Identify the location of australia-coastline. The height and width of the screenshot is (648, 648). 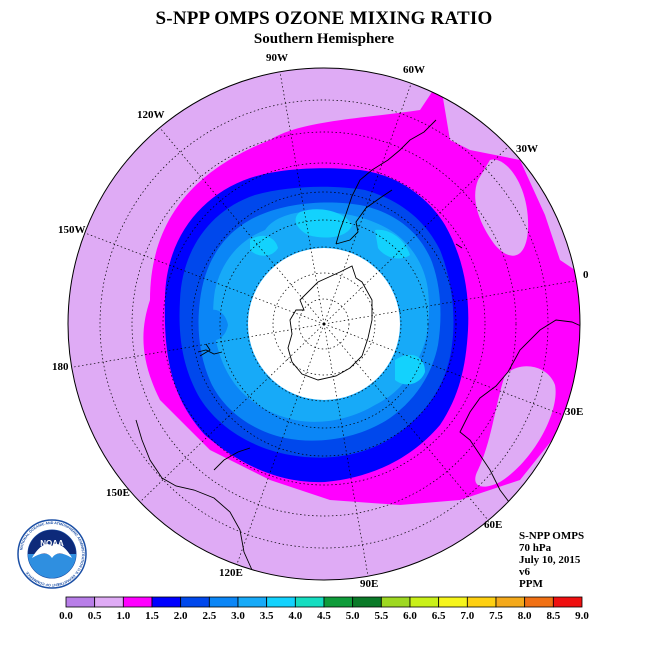
(194, 495).